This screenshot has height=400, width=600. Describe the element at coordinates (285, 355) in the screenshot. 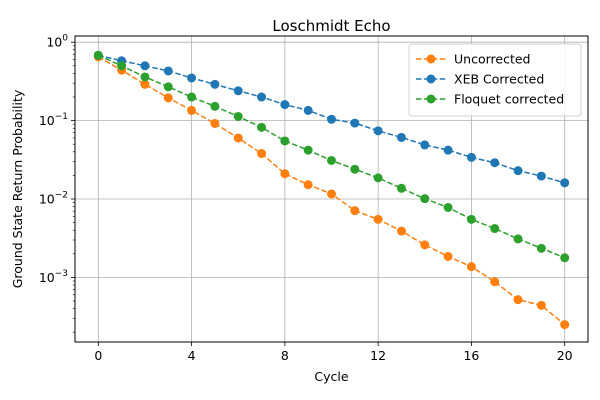

I see `x-tick-label: 8` at that location.